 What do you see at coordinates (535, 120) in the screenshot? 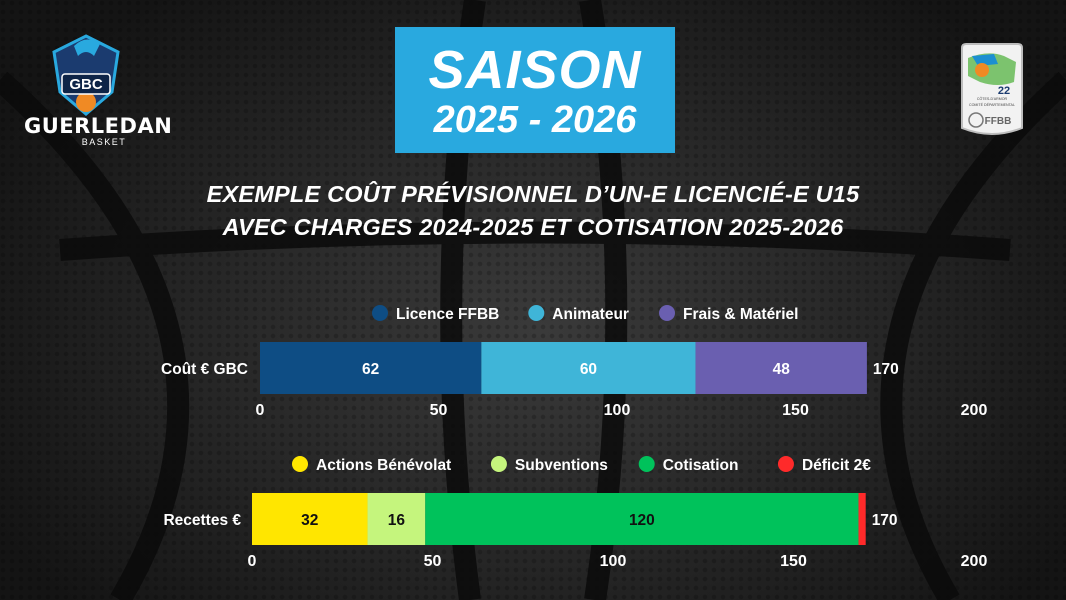
I see `season-years: 2025 - 2026` at bounding box center [535, 120].